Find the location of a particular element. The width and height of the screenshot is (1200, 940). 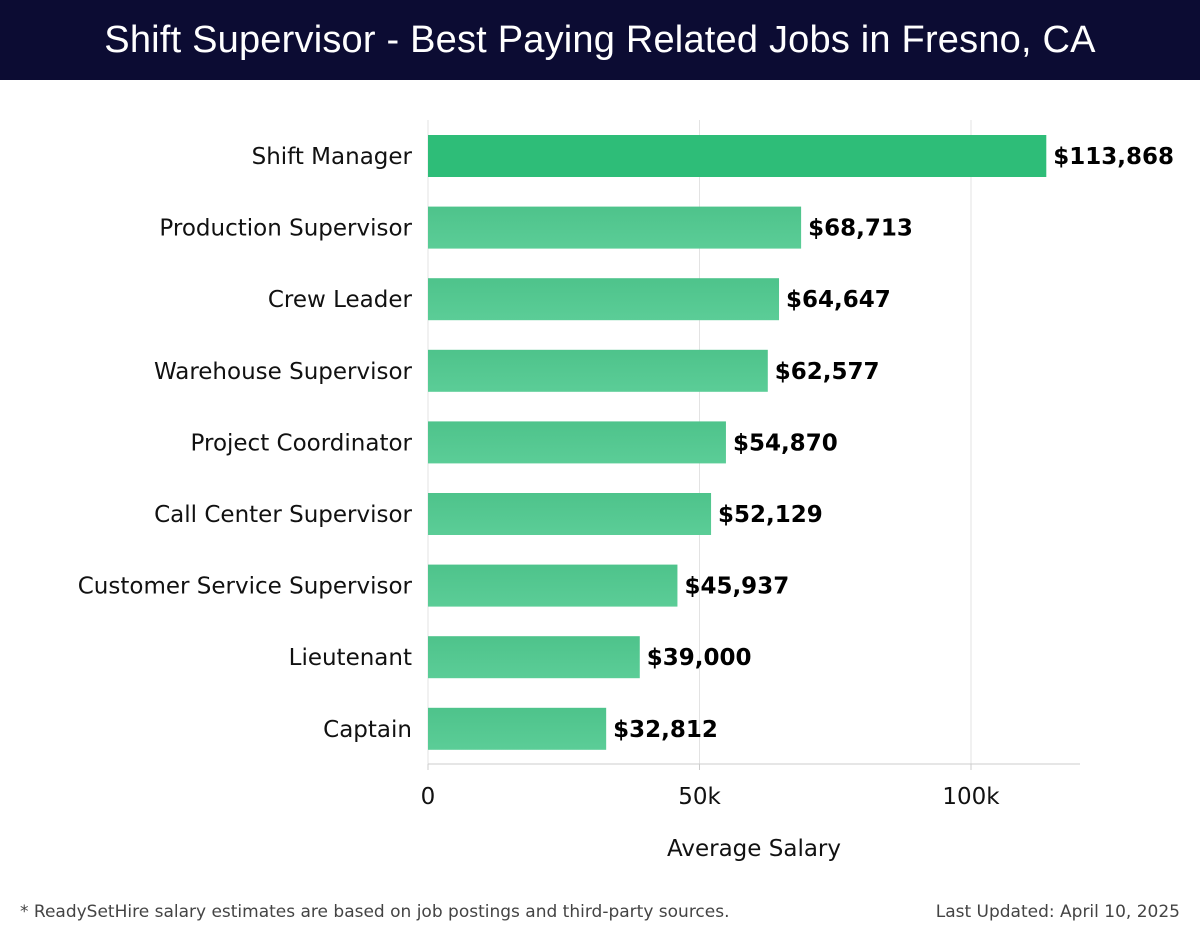

value-label-3: $62,577 is located at coordinates (827, 372).